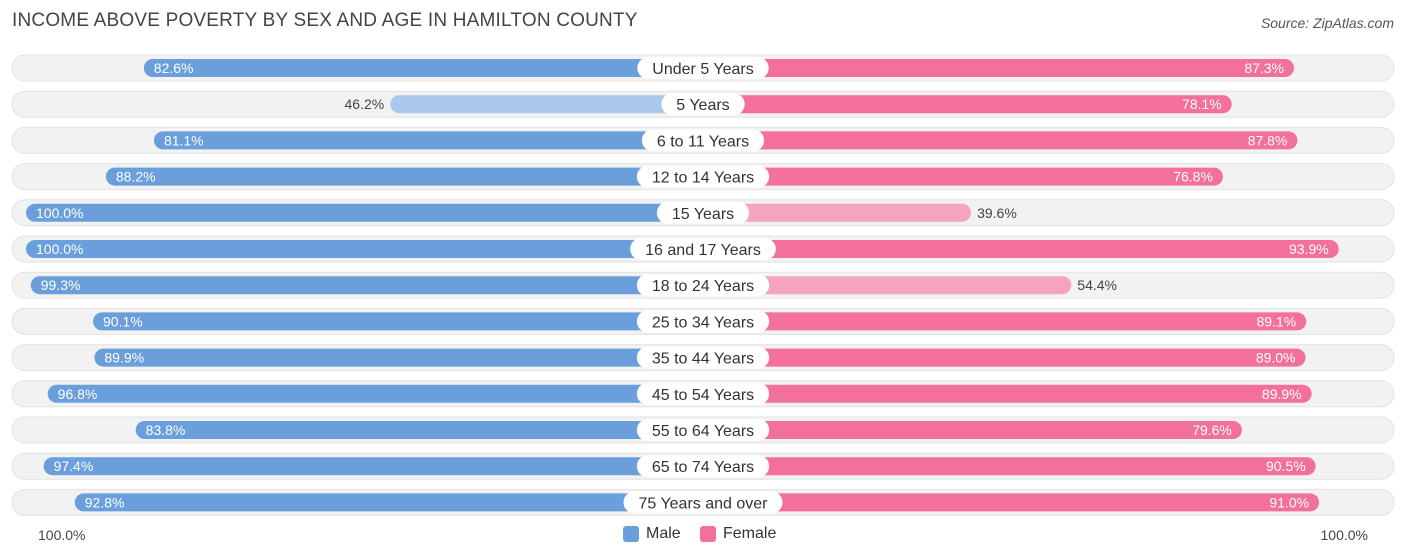 The width and height of the screenshot is (1406, 559). I want to click on value-label-female: 90.5%, so click(1286, 466).